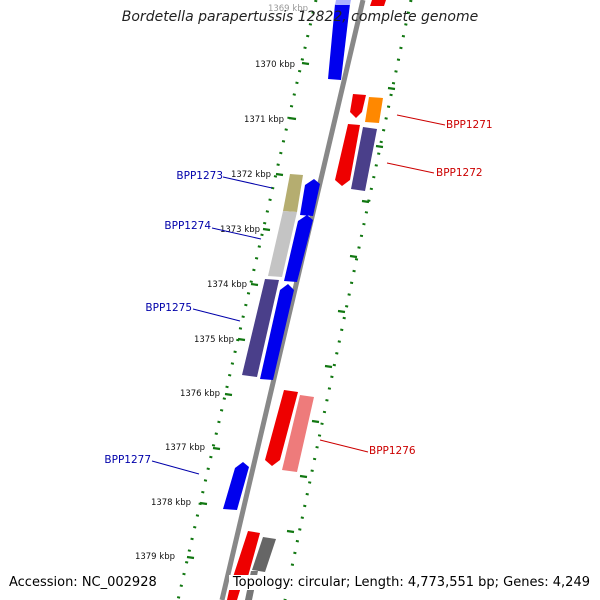  Describe the element at coordinates (264, 554) in the screenshot. I see `feature-darkgray-bottom` at that location.